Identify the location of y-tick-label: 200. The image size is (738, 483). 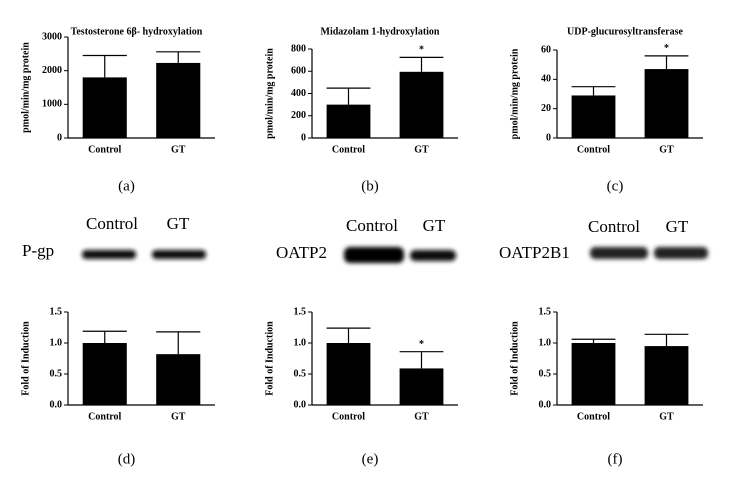
(298, 115).